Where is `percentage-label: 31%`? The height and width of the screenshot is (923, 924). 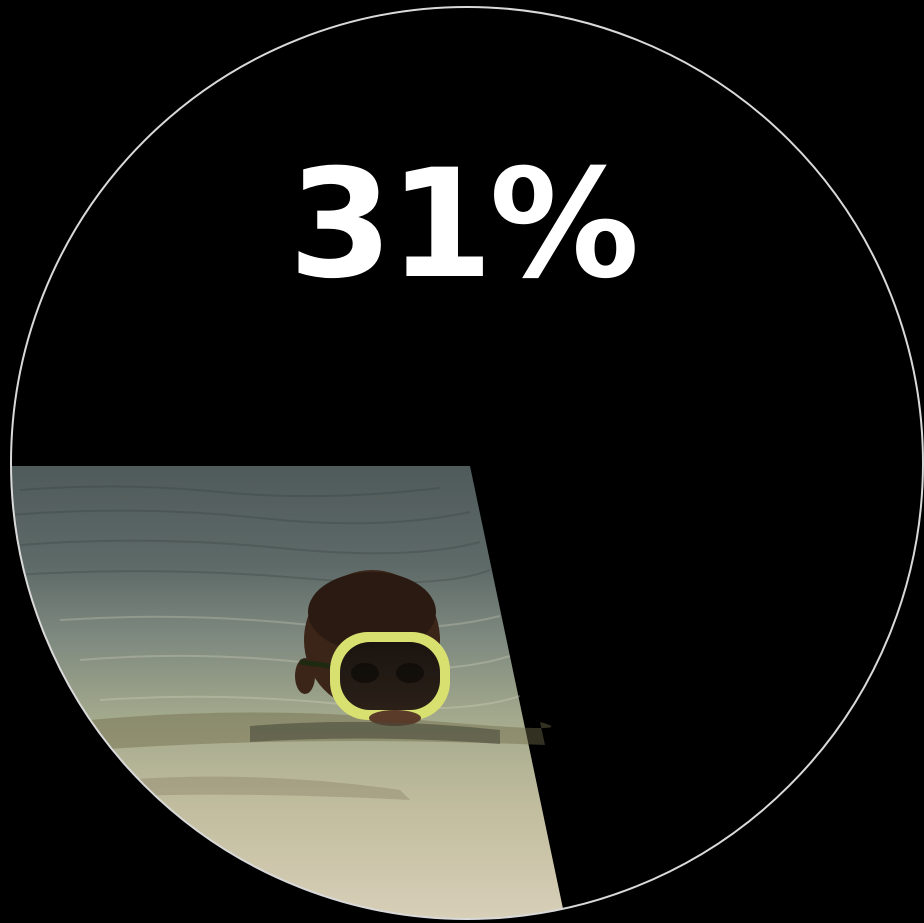
percentage-label: 31% is located at coordinates (463, 225).